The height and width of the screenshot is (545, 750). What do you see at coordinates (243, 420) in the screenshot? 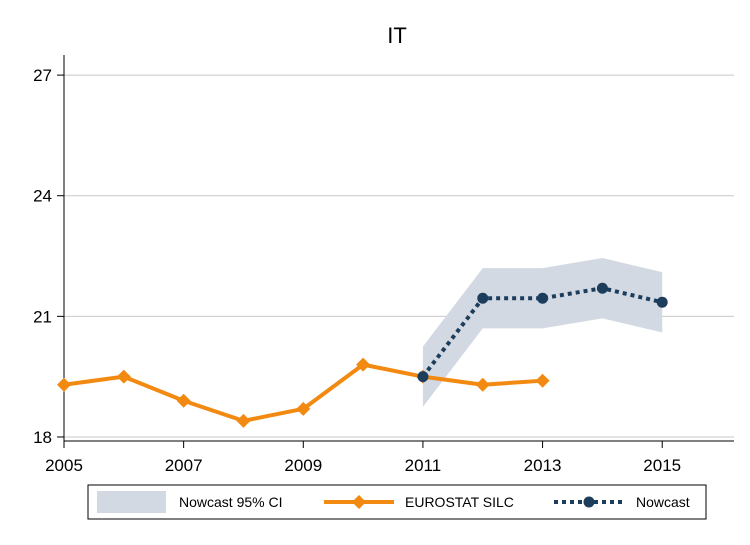
I see `eurostat-point-2008` at bounding box center [243, 420].